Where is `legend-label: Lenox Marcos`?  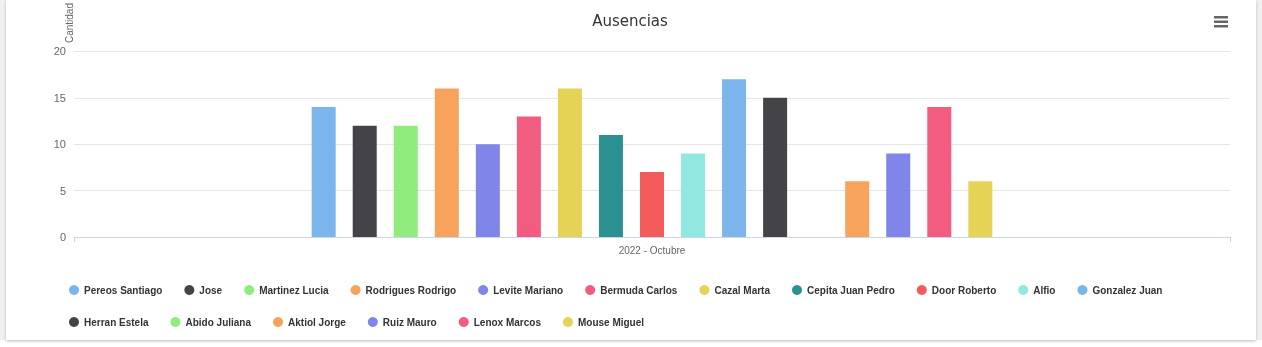 legend-label: Lenox Marcos is located at coordinates (507, 322).